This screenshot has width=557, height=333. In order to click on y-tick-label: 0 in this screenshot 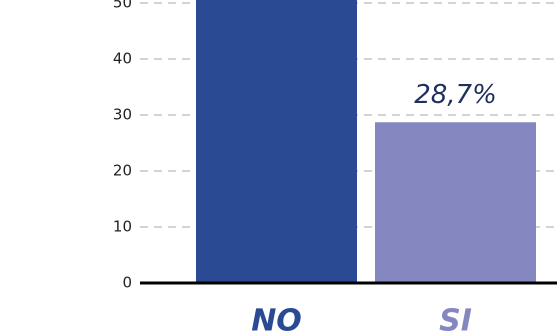, I will do `click(127, 283)`.